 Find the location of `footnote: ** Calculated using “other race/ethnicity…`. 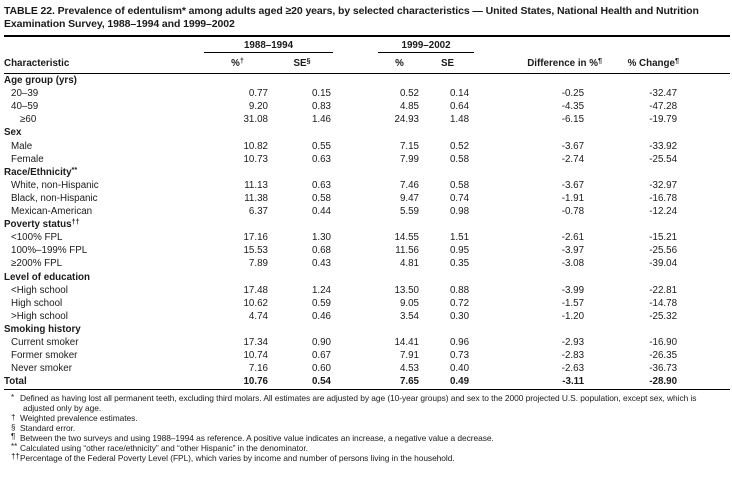

footnote: ** Calculated using “other race/ethnicity… is located at coordinates (366, 448).